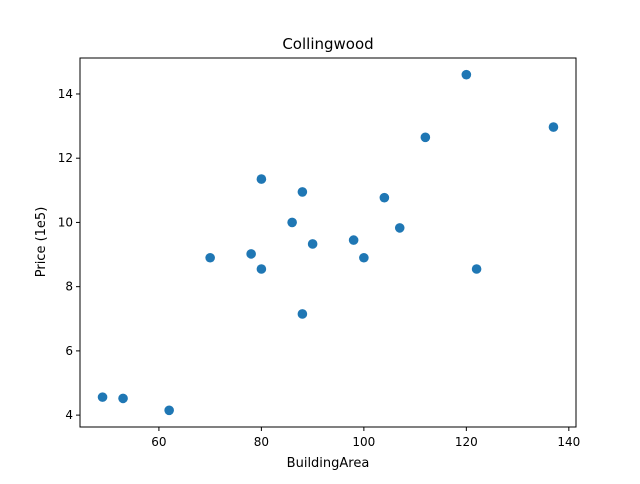  I want to click on chart-title: Collingwood, so click(327, 44).